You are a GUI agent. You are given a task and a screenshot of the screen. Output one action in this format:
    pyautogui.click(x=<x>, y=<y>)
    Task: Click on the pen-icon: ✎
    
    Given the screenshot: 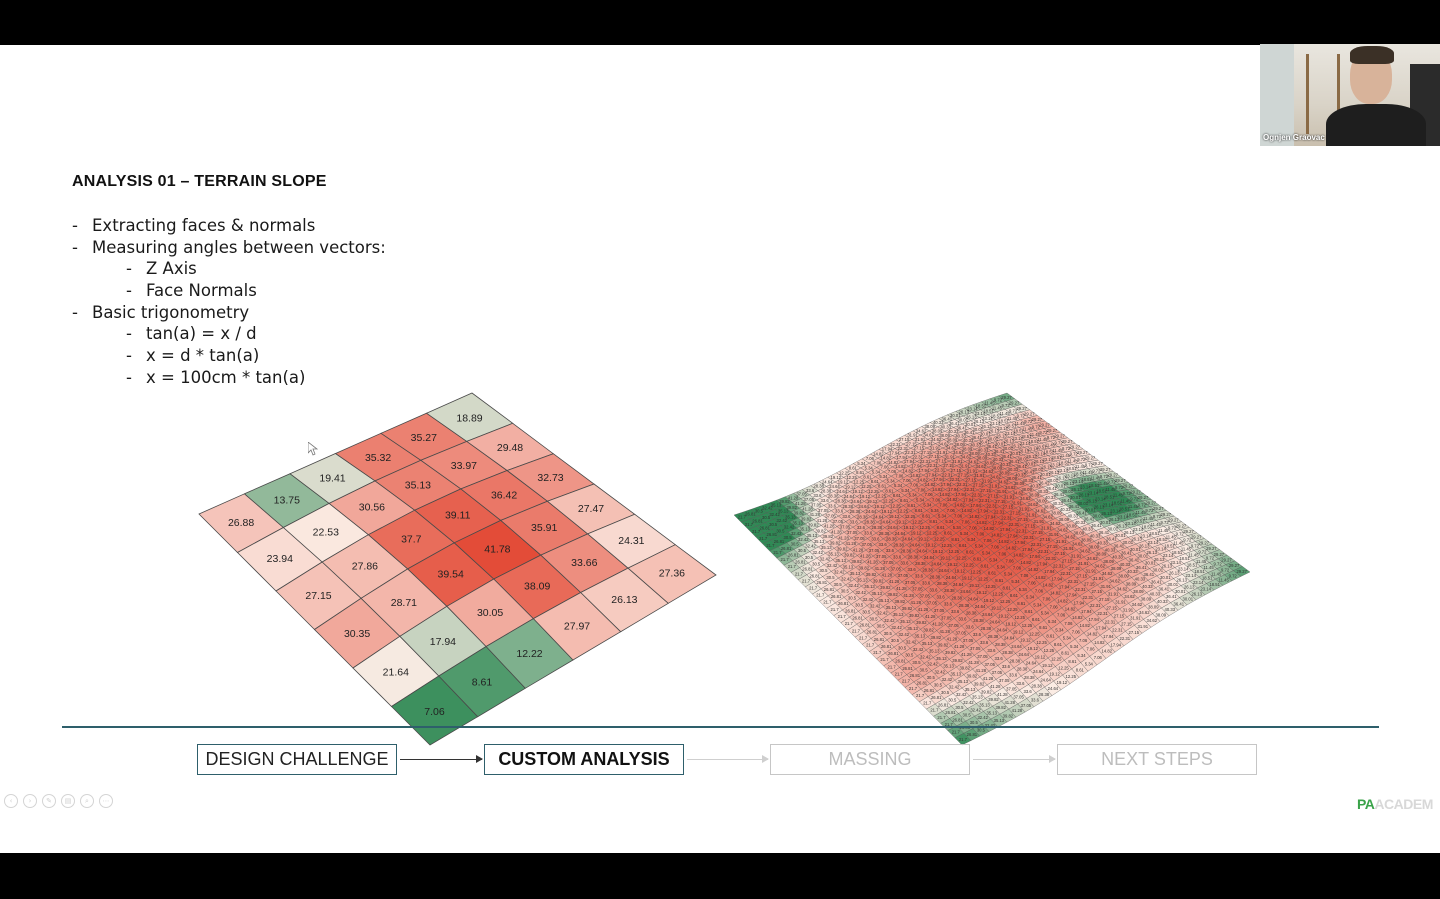 What is the action you would take?
    pyautogui.click(x=49, y=801)
    